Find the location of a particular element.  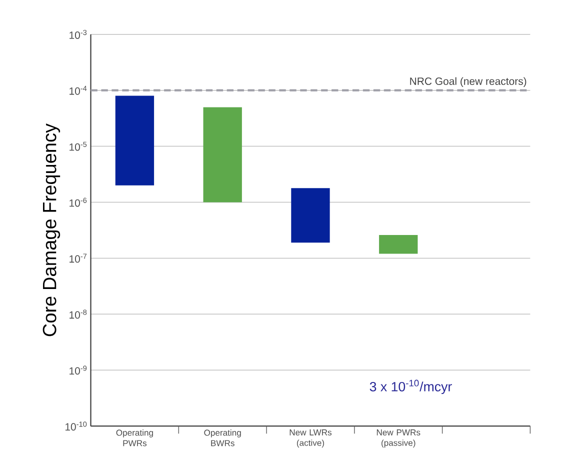

y-tick-label: 10$^{-5}$ is located at coordinates (78, 146).